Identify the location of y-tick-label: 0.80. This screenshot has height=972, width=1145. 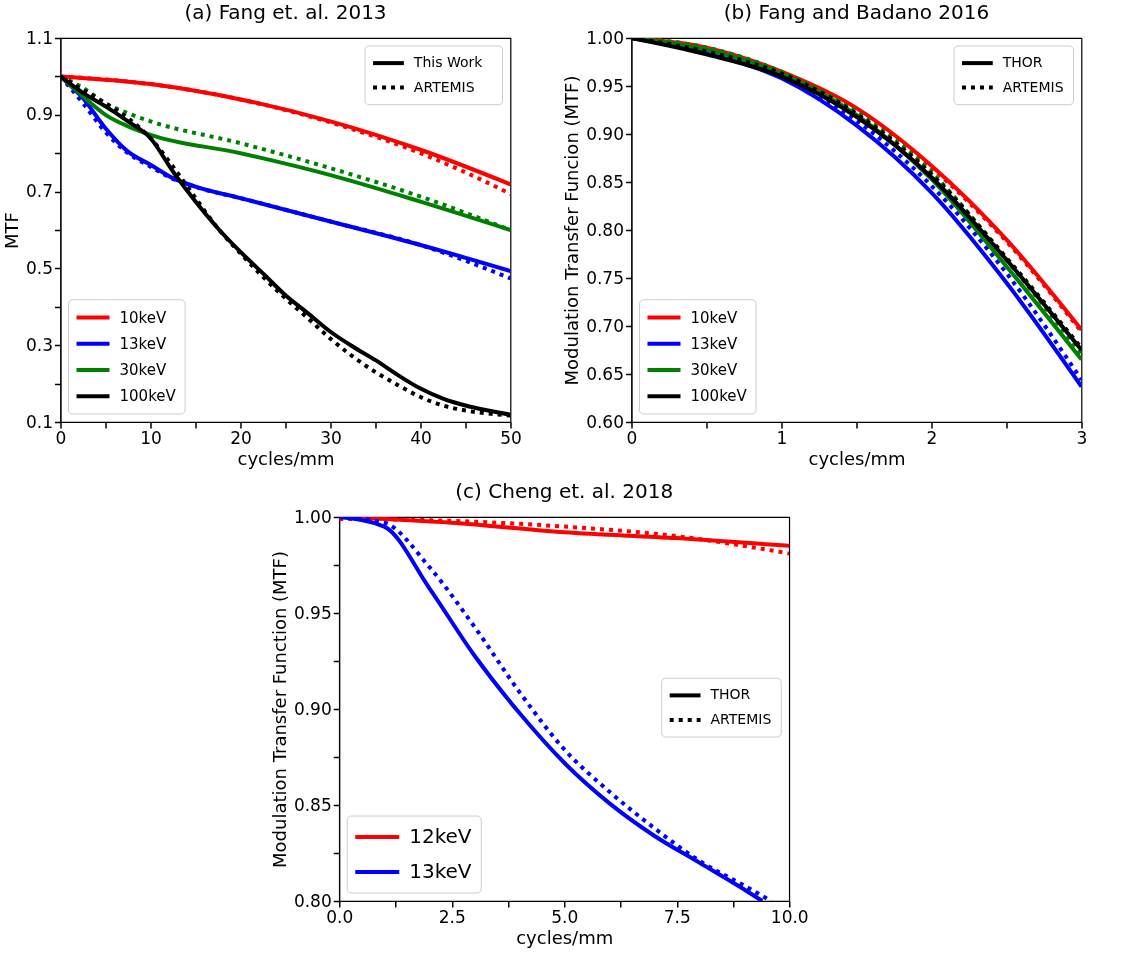
(605, 229).